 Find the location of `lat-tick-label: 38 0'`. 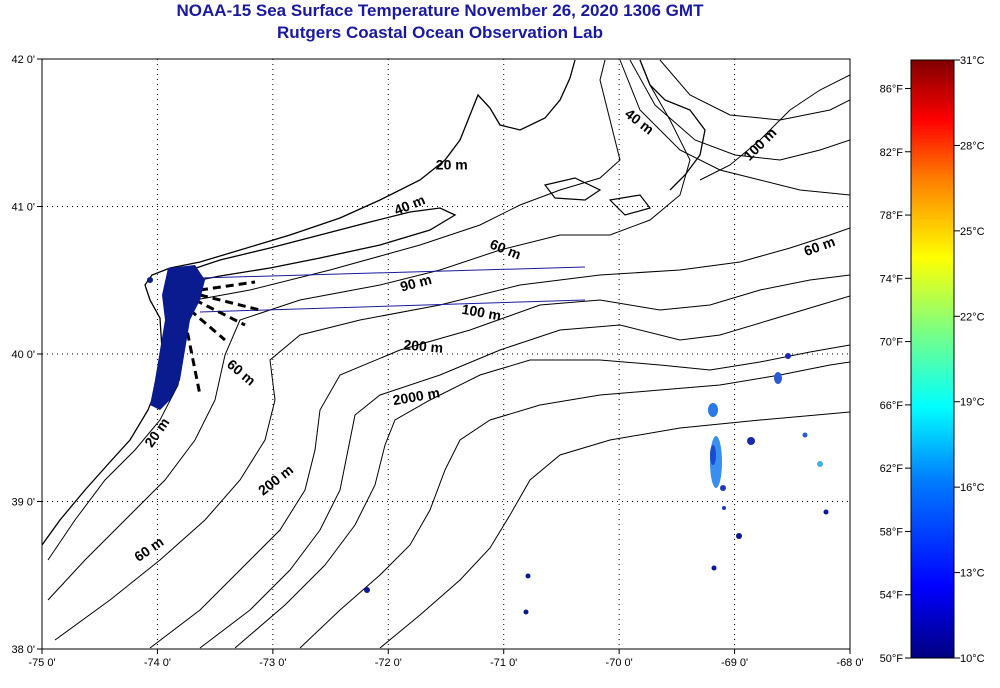

lat-tick-label: 38 0' is located at coordinates (23, 650).